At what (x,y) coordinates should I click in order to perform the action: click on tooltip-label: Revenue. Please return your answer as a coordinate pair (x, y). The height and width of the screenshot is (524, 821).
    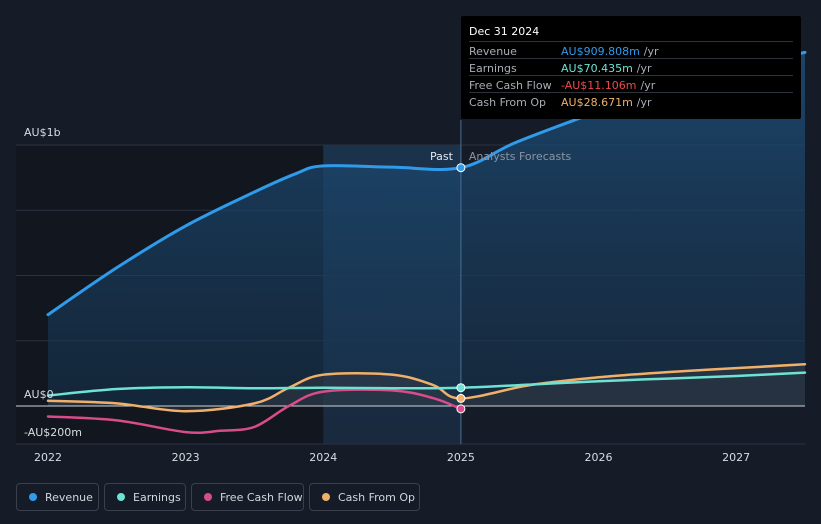
    Looking at the image, I should click on (493, 51).